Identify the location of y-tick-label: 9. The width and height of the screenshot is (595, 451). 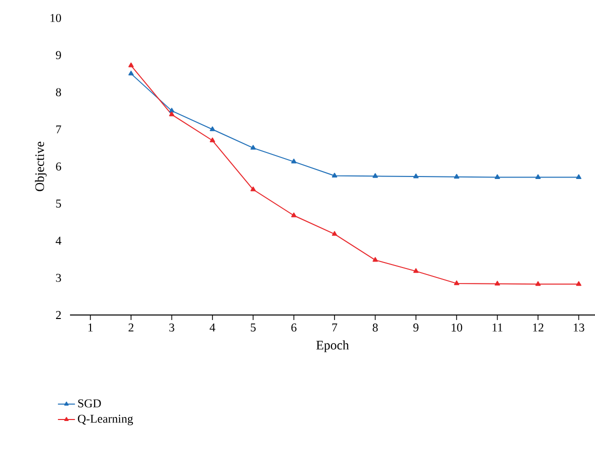
(58, 55).